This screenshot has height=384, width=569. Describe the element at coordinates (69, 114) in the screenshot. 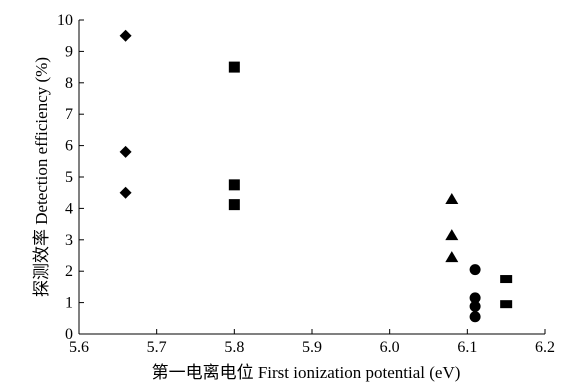

I see `y-tick-label: 7` at that location.